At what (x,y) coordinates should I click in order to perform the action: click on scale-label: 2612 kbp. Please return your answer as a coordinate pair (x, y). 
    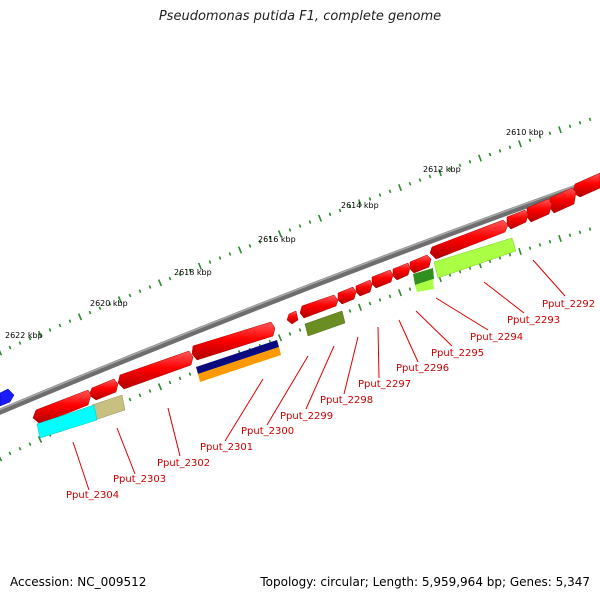
    Looking at the image, I should click on (442, 169).